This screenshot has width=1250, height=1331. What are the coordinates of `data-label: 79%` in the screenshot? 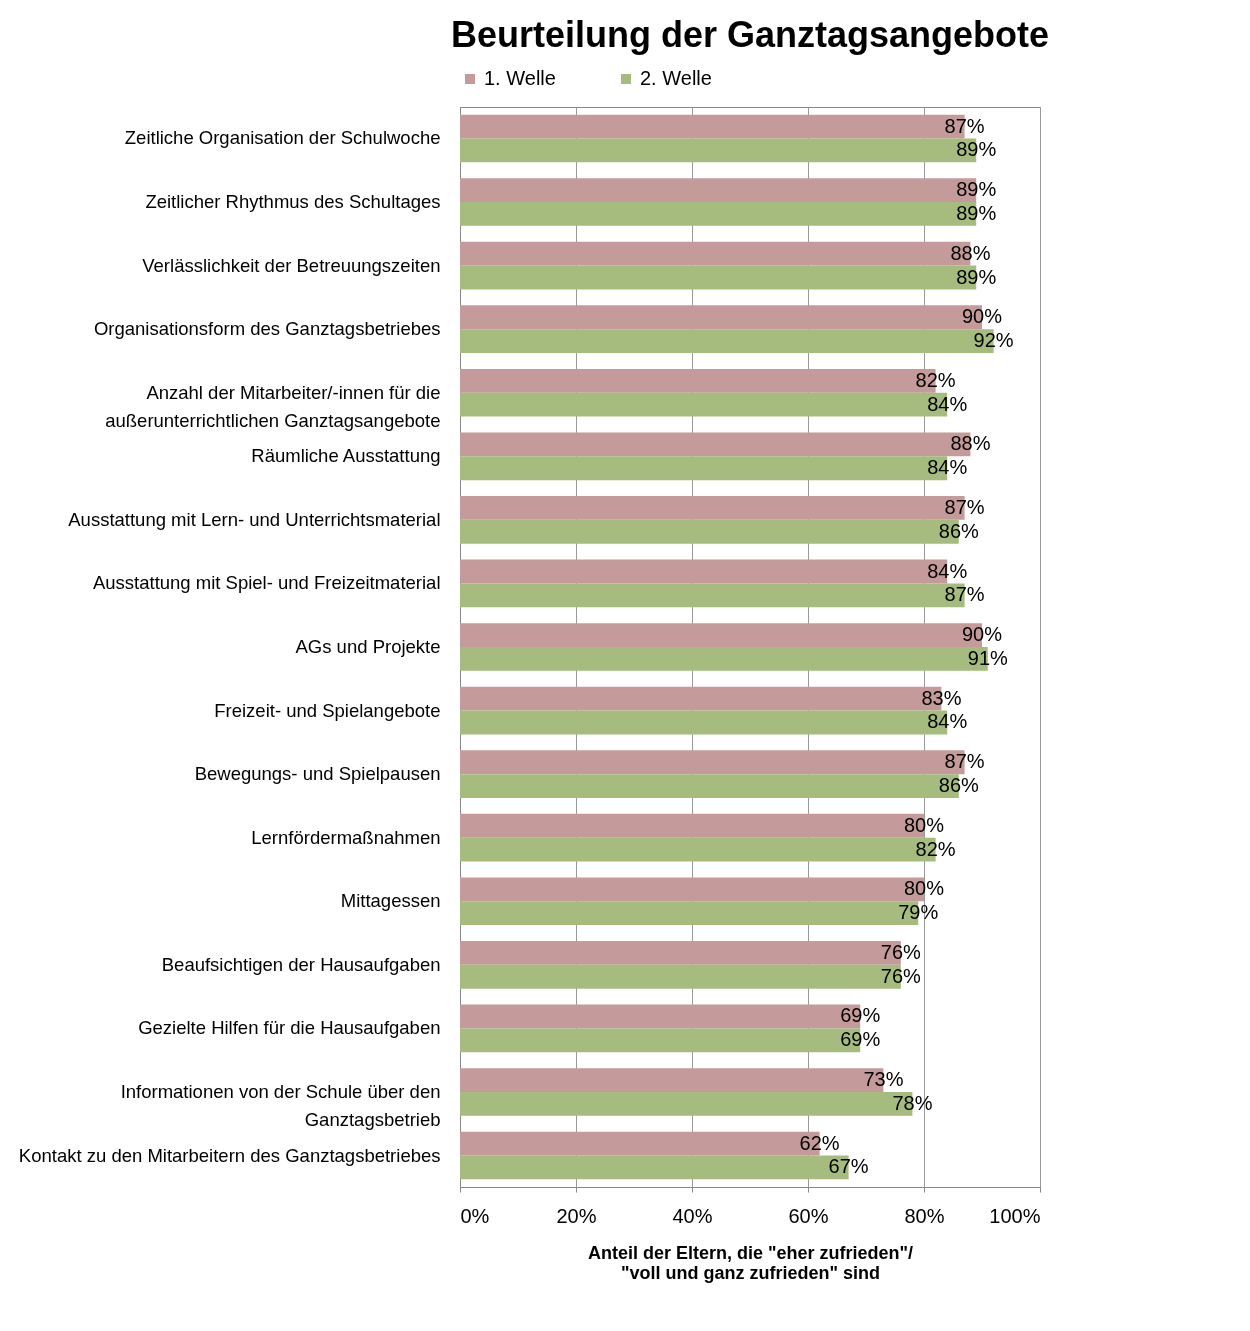 It's located at (918, 912).